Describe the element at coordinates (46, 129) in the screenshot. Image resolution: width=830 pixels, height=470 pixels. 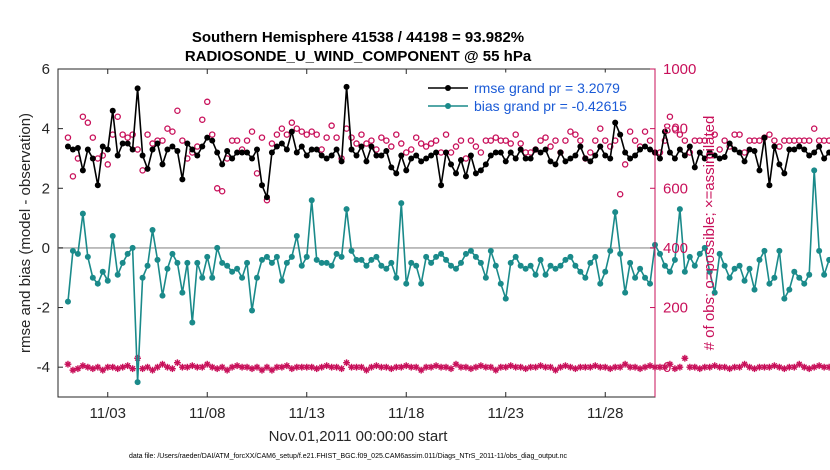
I see `y-tick-label-left: 4` at that location.